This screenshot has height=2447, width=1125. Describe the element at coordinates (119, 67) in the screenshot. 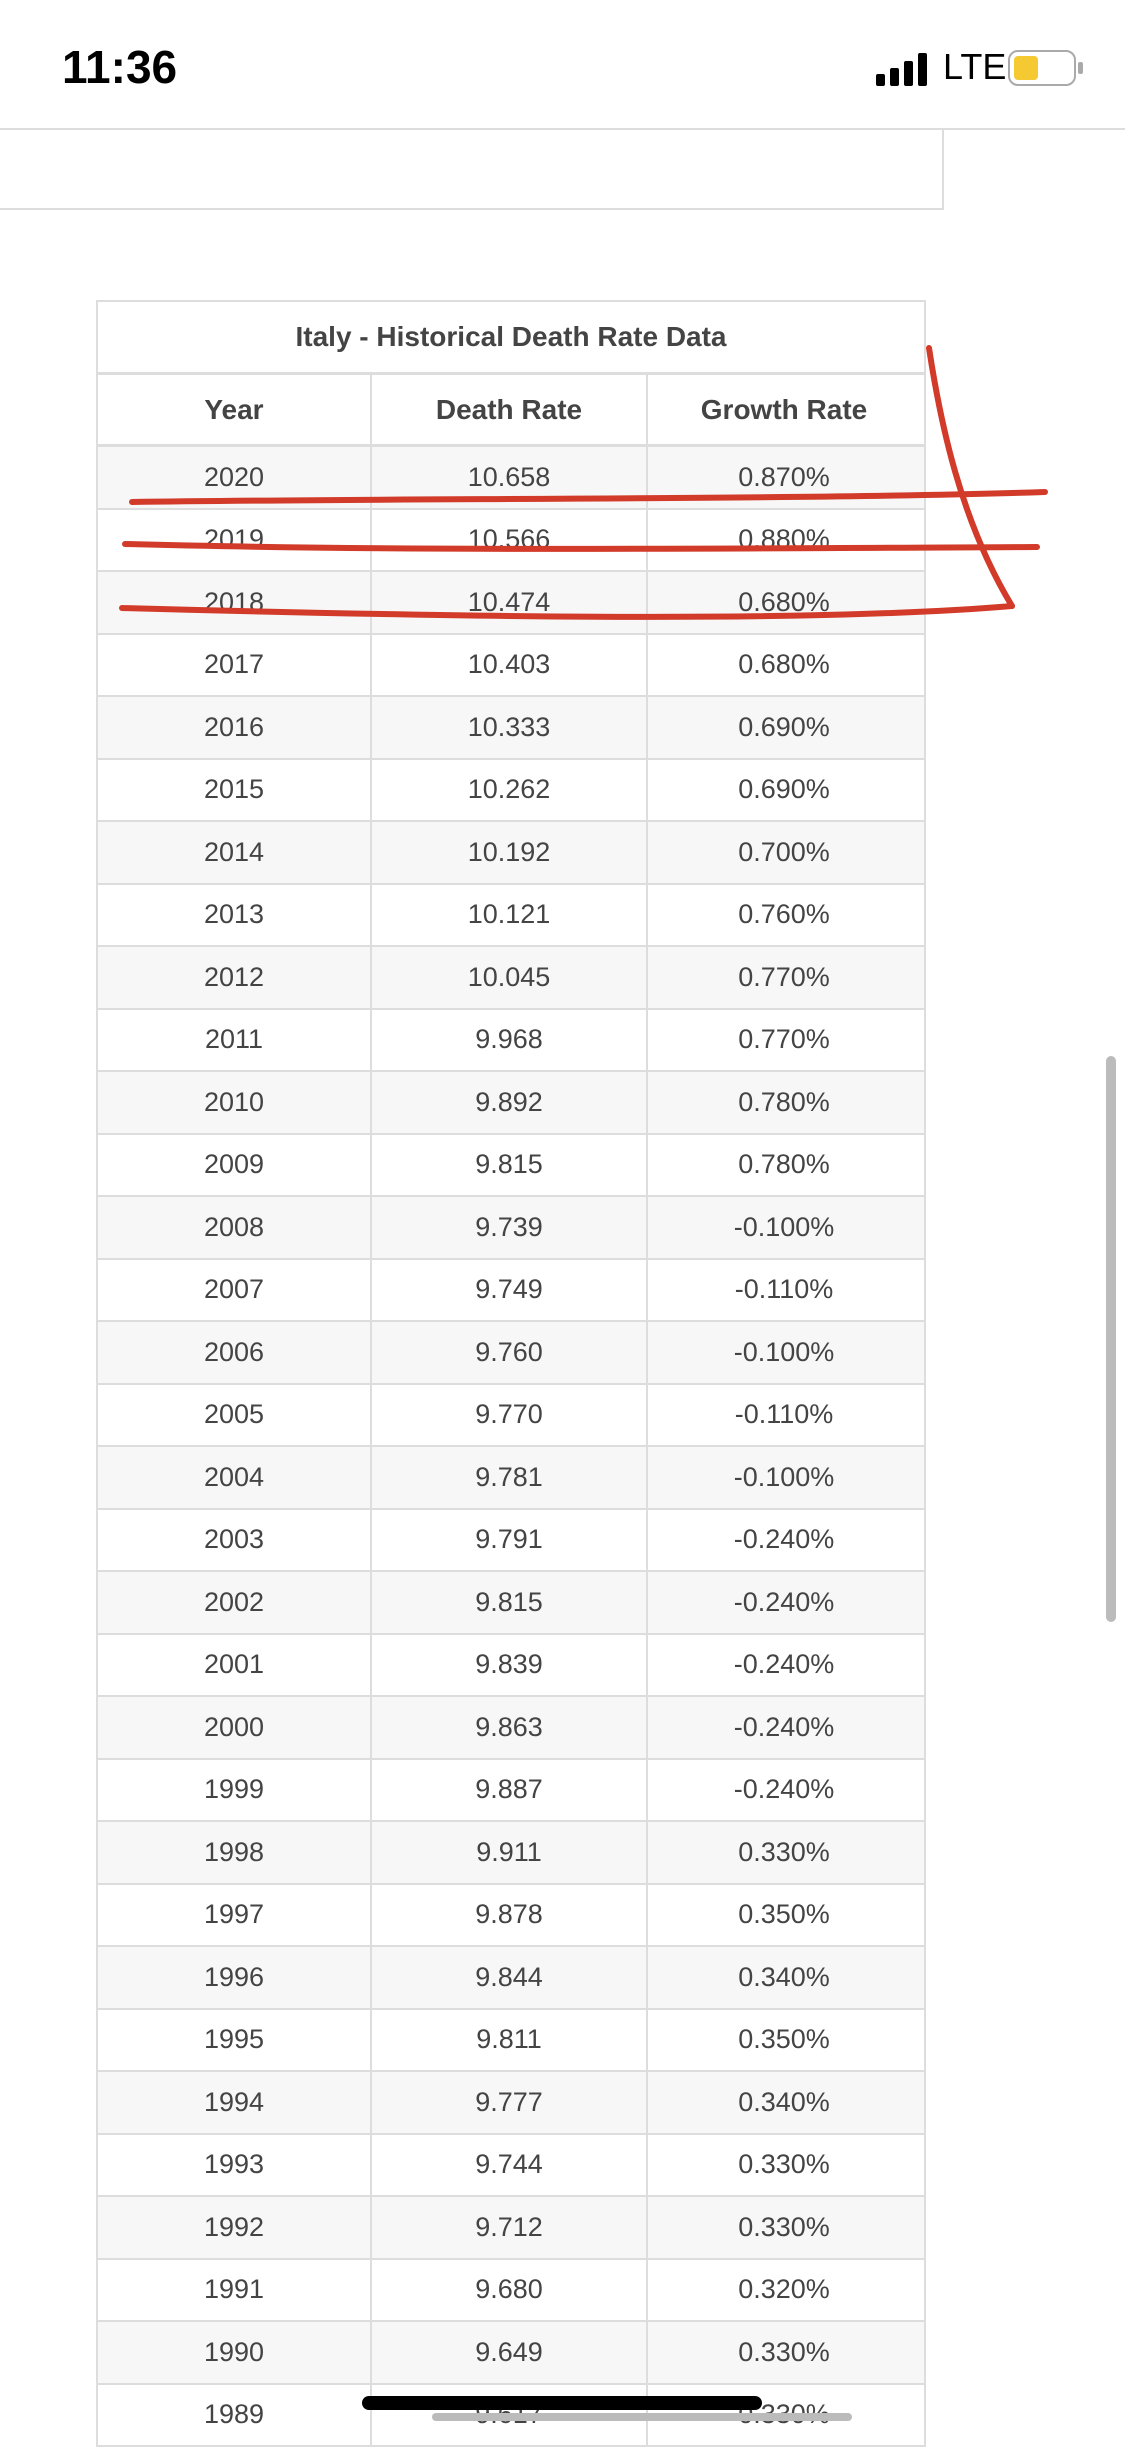

I see `time: 11:36` at that location.